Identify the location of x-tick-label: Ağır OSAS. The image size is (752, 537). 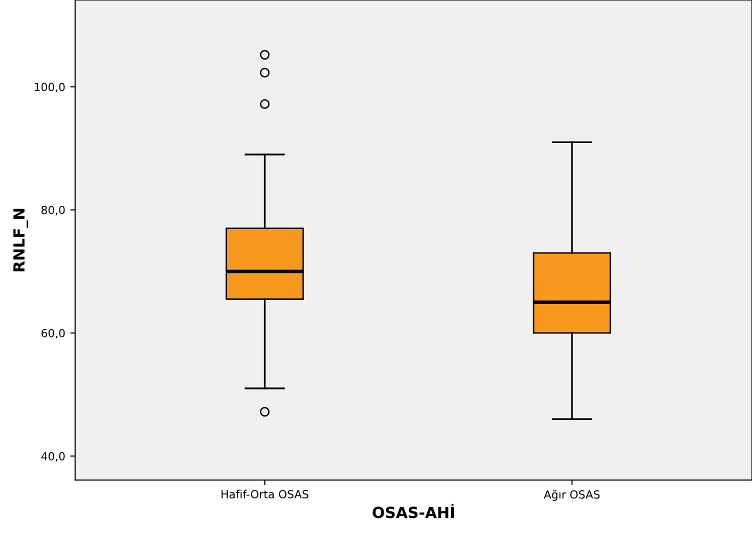
(572, 495).